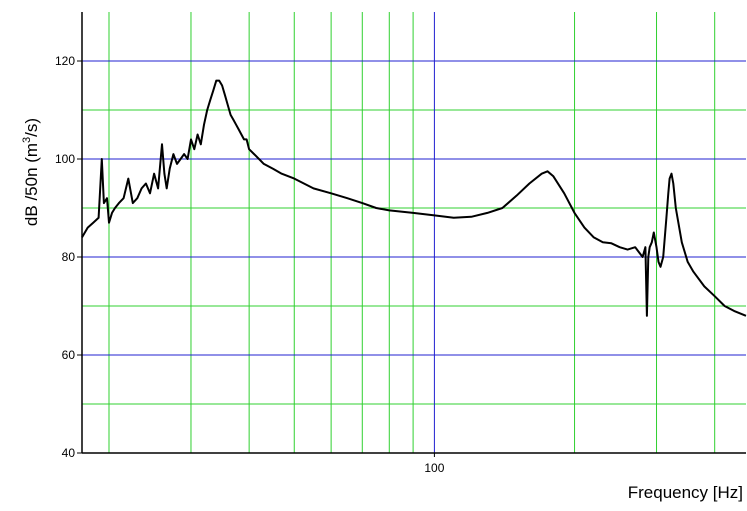 Image resolution: width=747 pixels, height=511 pixels. Describe the element at coordinates (685, 492) in the screenshot. I see `x-axis-title: Frequency [Hz]` at that location.